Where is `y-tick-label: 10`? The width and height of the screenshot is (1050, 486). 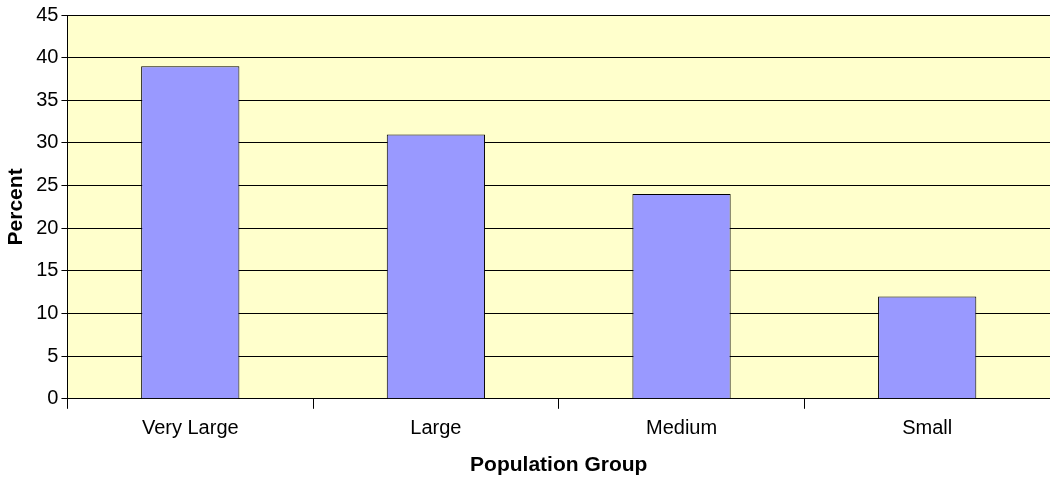
y-tick-label: 10 is located at coordinates (47, 312).